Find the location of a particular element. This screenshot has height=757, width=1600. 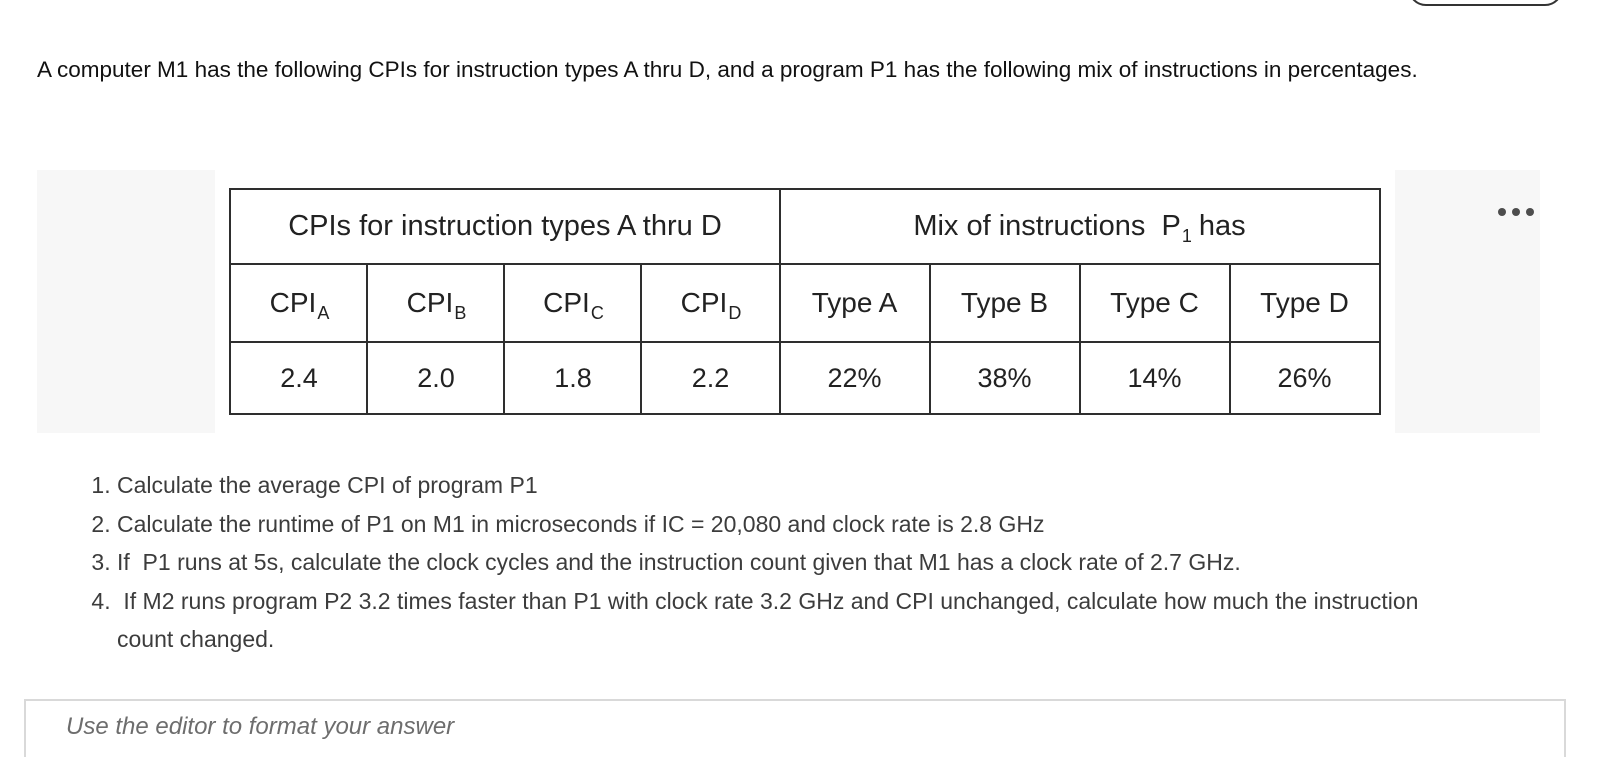

mix-d-value: 26% is located at coordinates (1304, 378).